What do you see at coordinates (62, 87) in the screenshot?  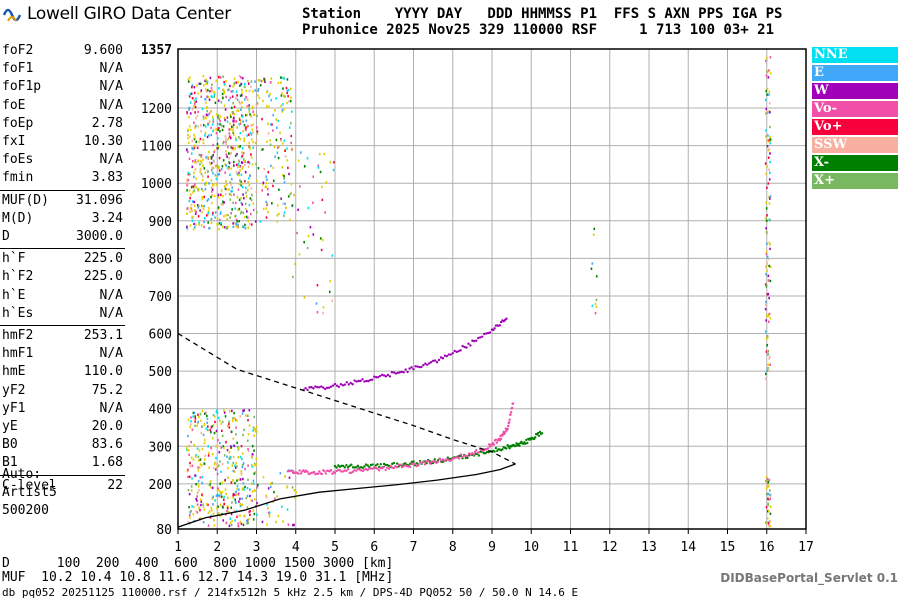 I see `param-row: foF1p N/A` at bounding box center [62, 87].